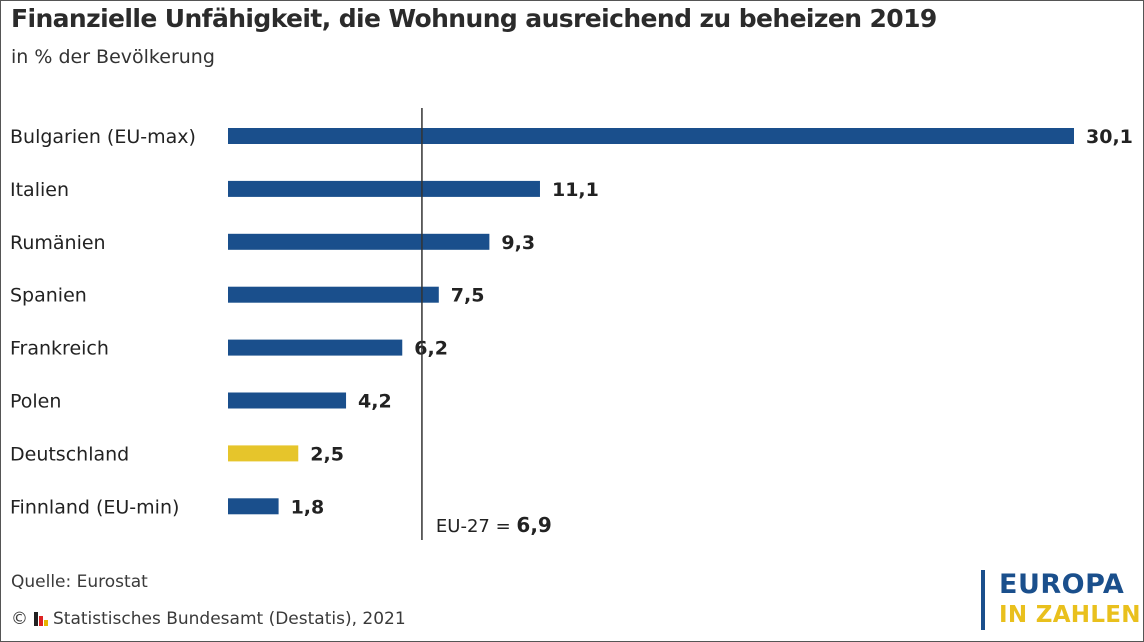  I want to click on value-label: 7,5, so click(468, 296).